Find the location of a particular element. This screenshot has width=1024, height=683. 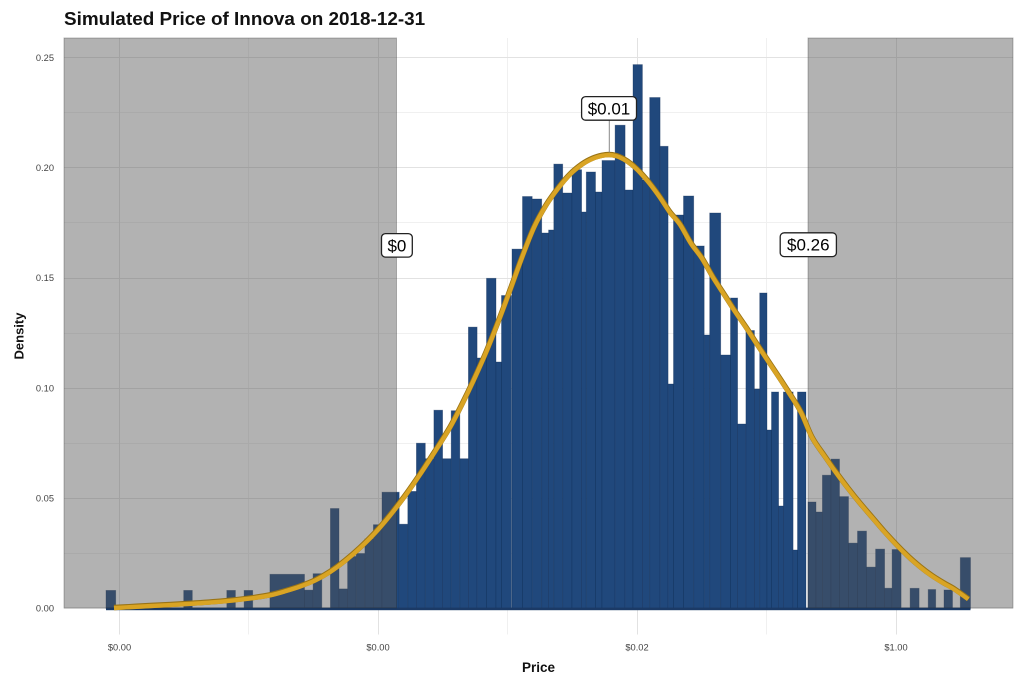

svg-text: $1.00 is located at coordinates (895, 648).